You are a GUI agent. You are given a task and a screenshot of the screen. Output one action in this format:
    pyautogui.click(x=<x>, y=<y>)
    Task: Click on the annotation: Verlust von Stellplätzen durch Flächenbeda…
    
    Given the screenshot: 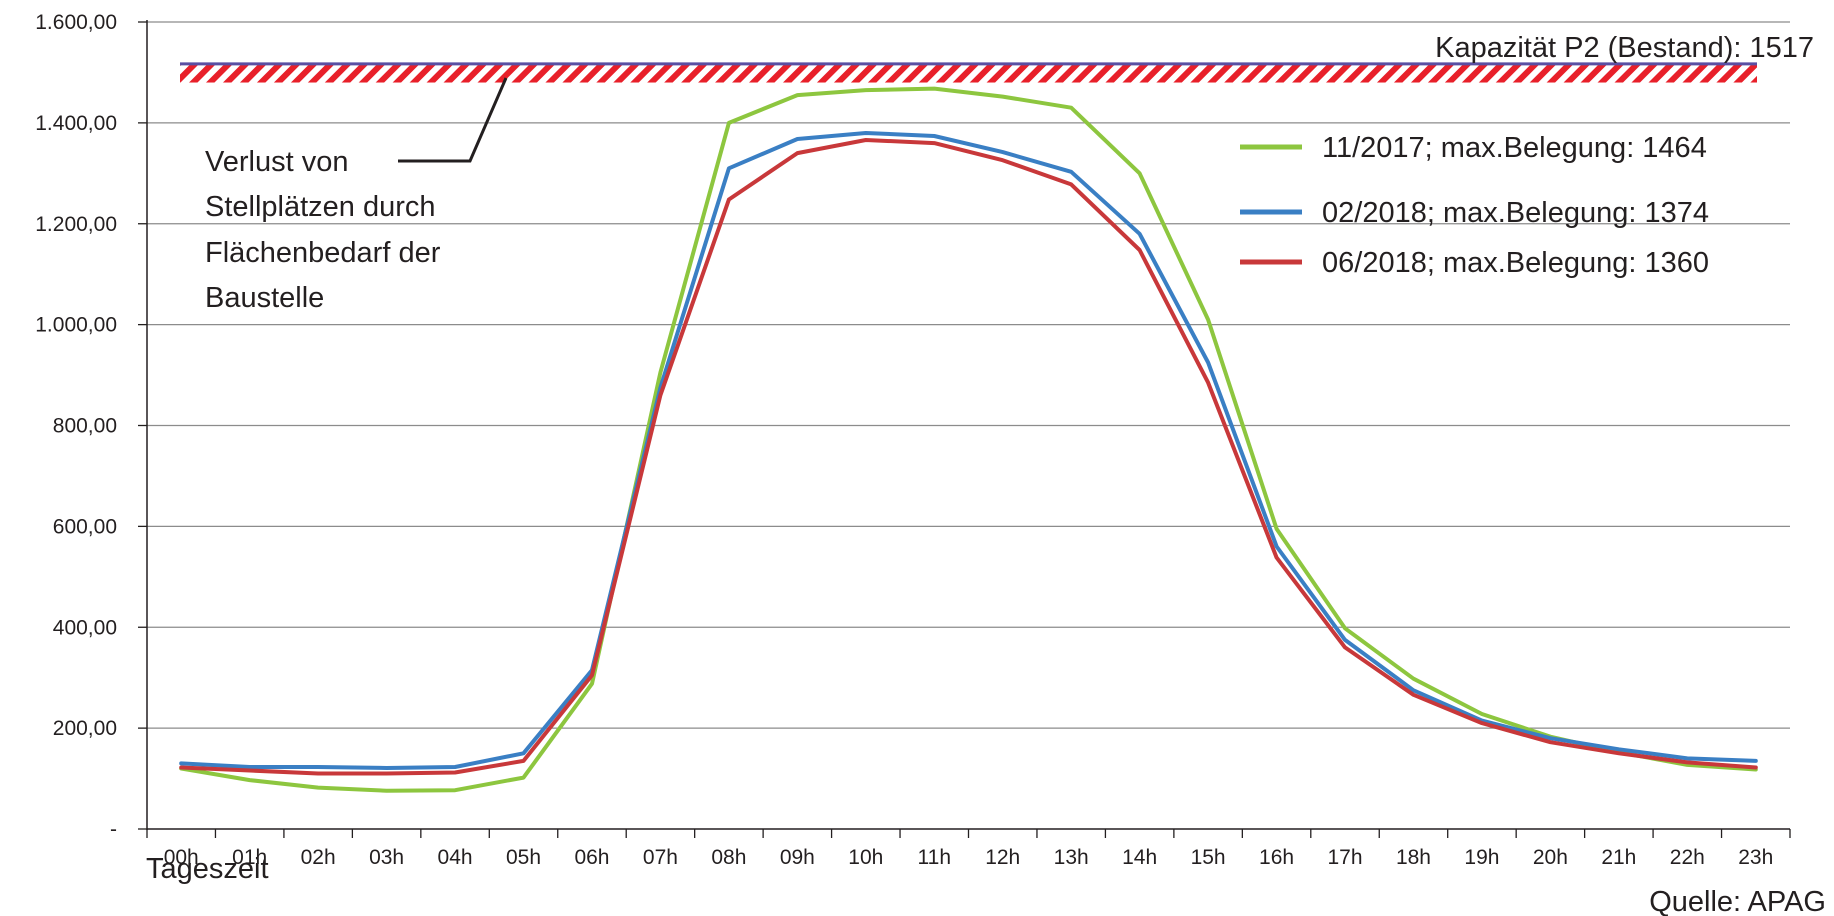 What is the action you would take?
    pyautogui.click(x=356, y=195)
    